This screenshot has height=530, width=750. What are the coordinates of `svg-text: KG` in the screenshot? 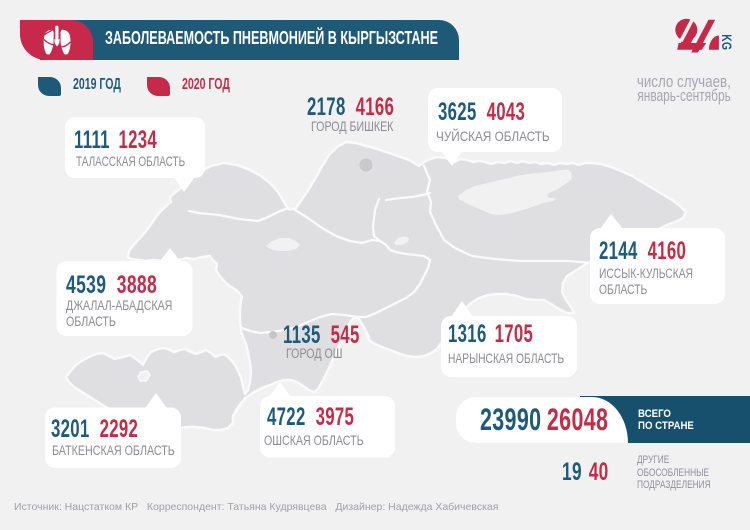 It's located at (726, 42).